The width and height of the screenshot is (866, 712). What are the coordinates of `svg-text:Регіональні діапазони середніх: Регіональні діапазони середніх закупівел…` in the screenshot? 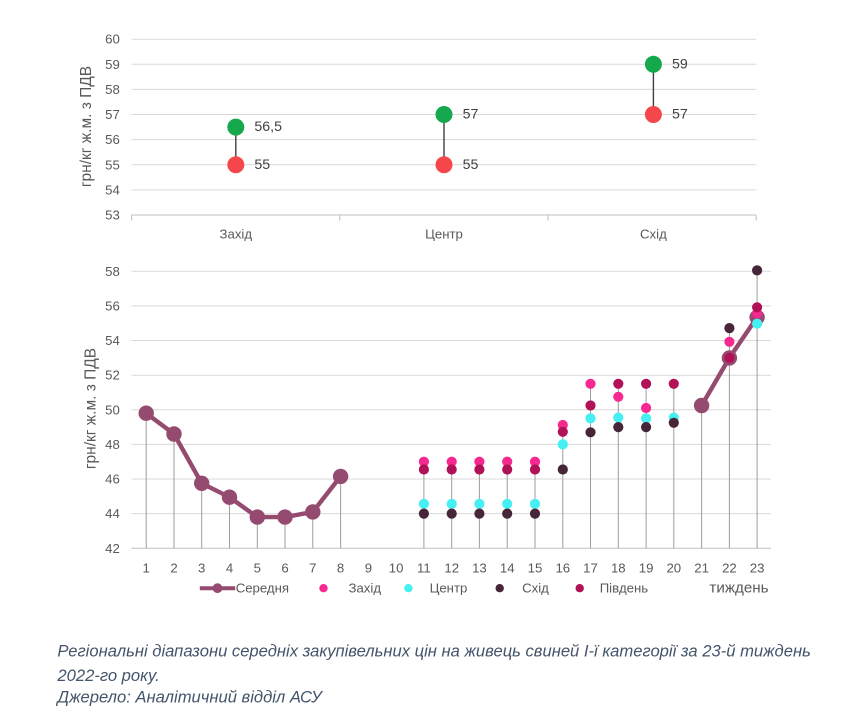 It's located at (433, 651).